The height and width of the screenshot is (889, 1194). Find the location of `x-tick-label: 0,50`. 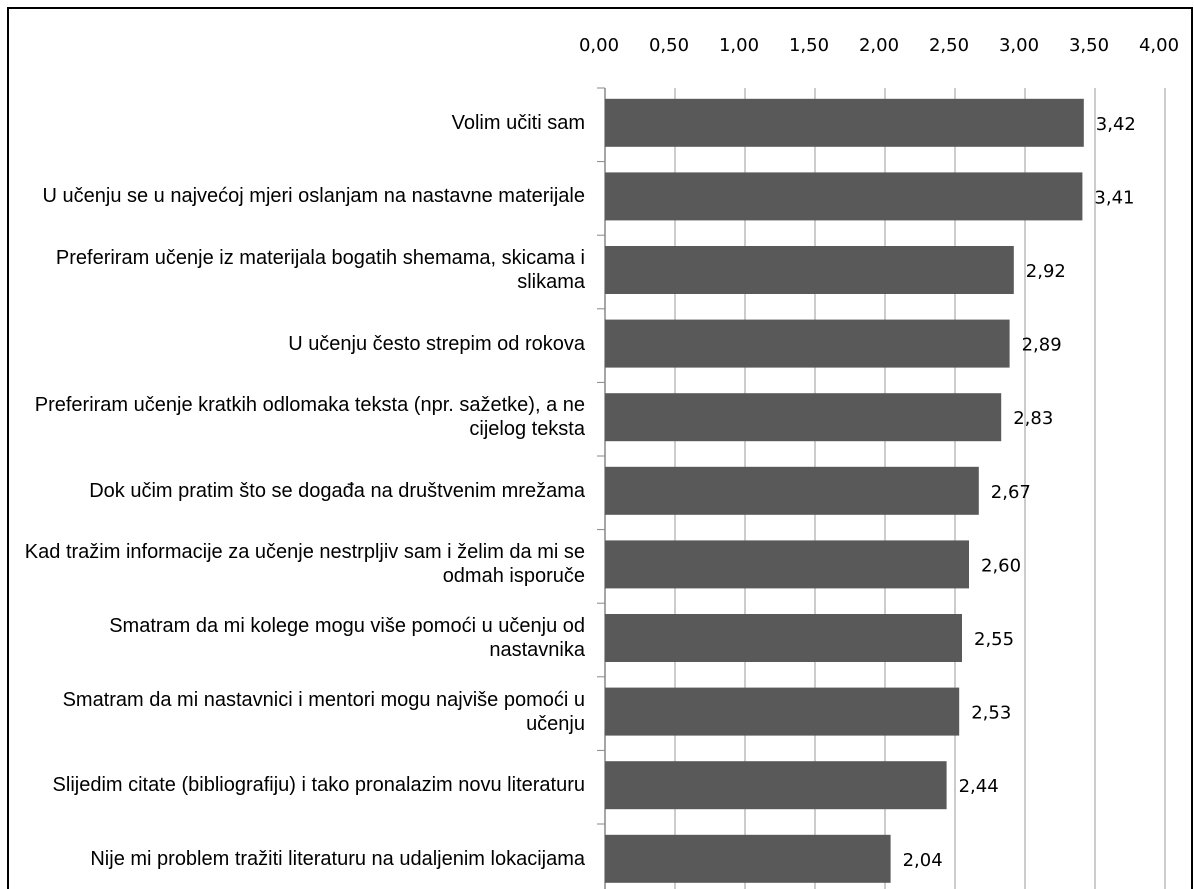

x-tick-label: 0,50 is located at coordinates (669, 45).